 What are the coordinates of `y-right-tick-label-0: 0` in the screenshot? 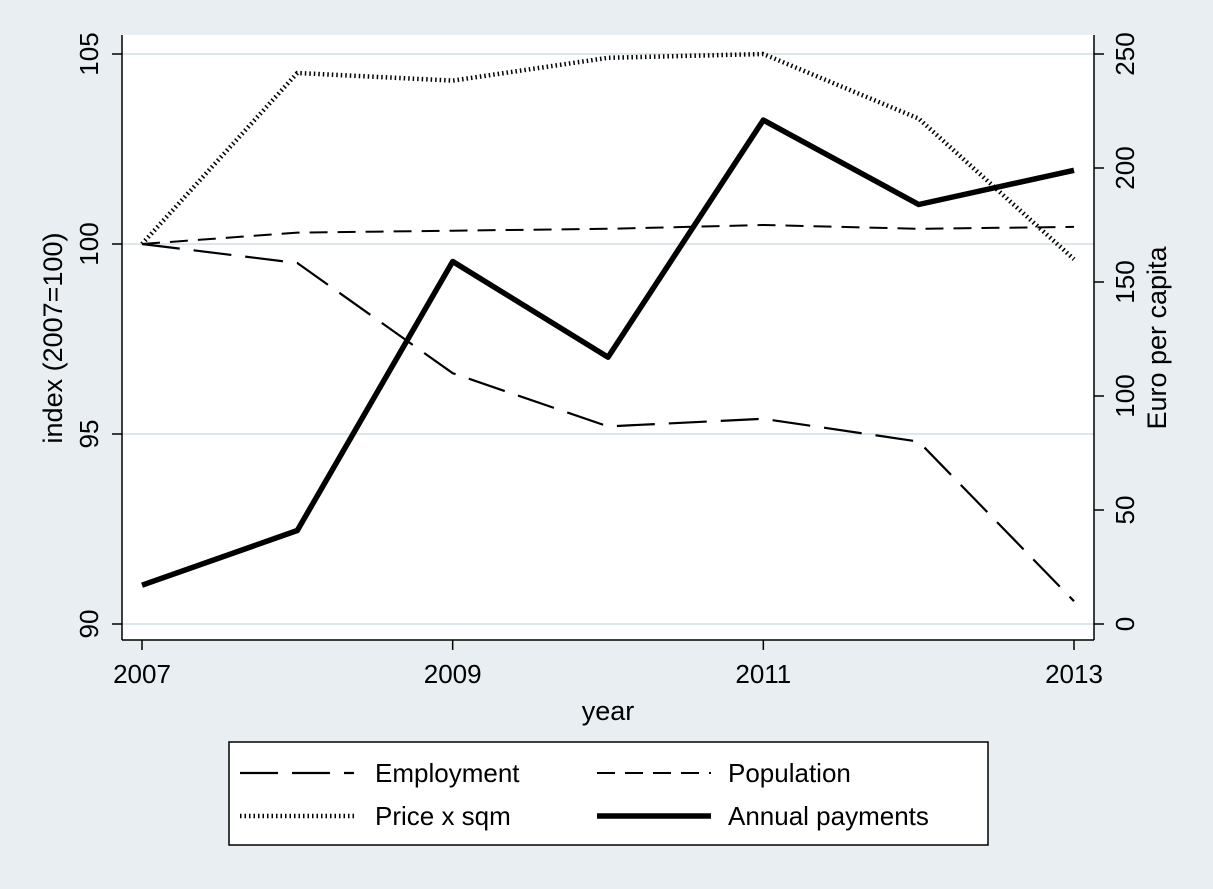 It's located at (1125, 624).